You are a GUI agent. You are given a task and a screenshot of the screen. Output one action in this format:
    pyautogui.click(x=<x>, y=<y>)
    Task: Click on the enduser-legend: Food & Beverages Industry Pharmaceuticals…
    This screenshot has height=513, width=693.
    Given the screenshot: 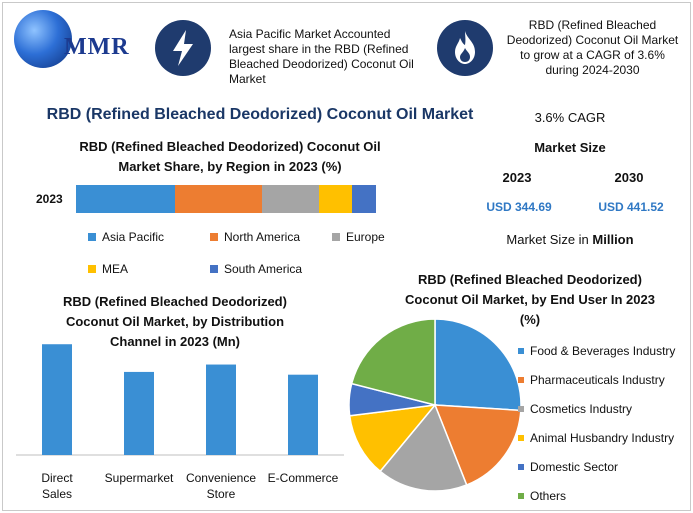 What is the action you would take?
    pyautogui.click(x=596, y=423)
    